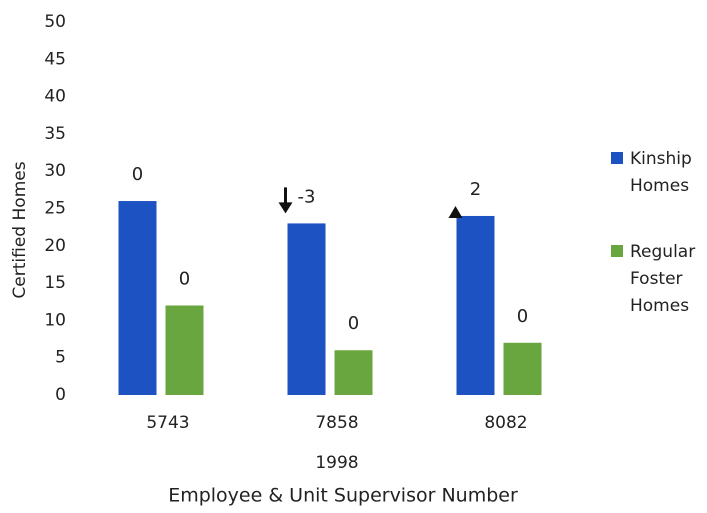 The image size is (707, 513). I want to click on y-tick-label: 20, so click(55, 246).